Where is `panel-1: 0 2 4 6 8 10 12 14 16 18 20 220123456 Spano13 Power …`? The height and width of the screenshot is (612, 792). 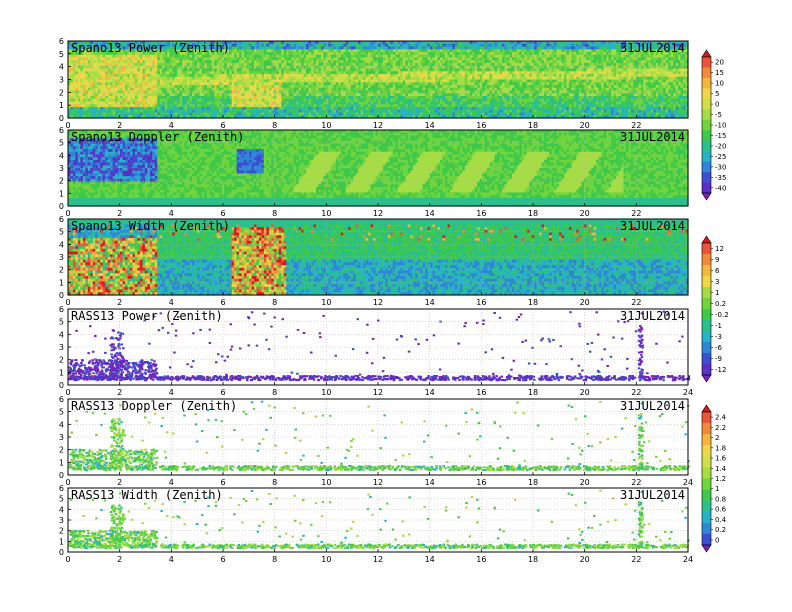
panel-1: 0 2 4 6 8 10 12 14 16 18 20 220123456 Spano13 Power … is located at coordinates (374, 83).